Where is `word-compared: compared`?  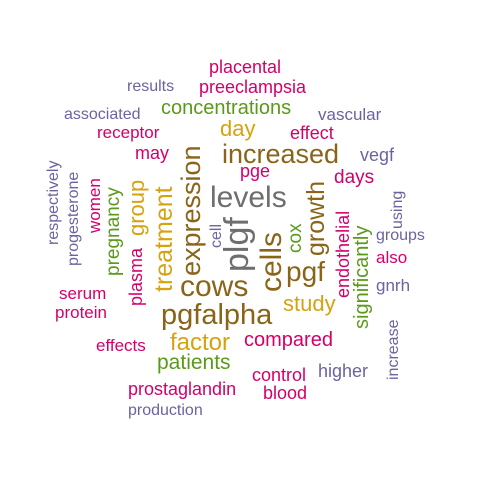 word-compared: compared is located at coordinates (288, 340).